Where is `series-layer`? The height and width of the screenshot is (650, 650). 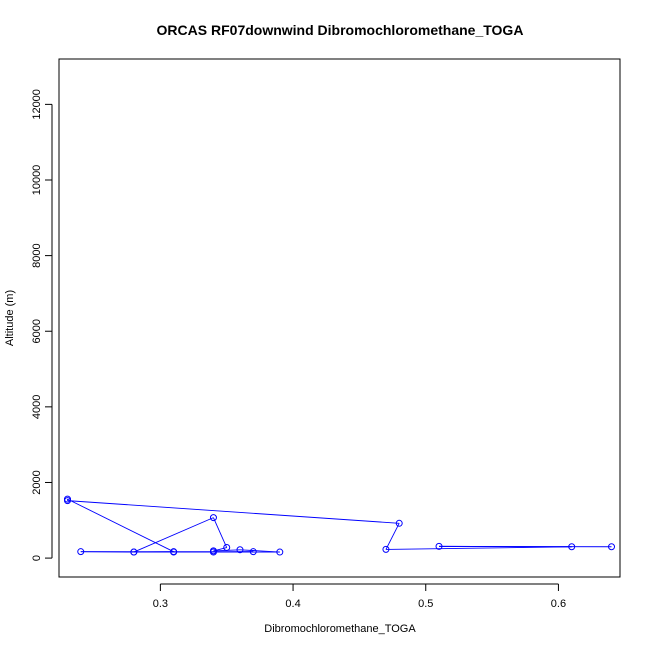 series-layer is located at coordinates (339, 525).